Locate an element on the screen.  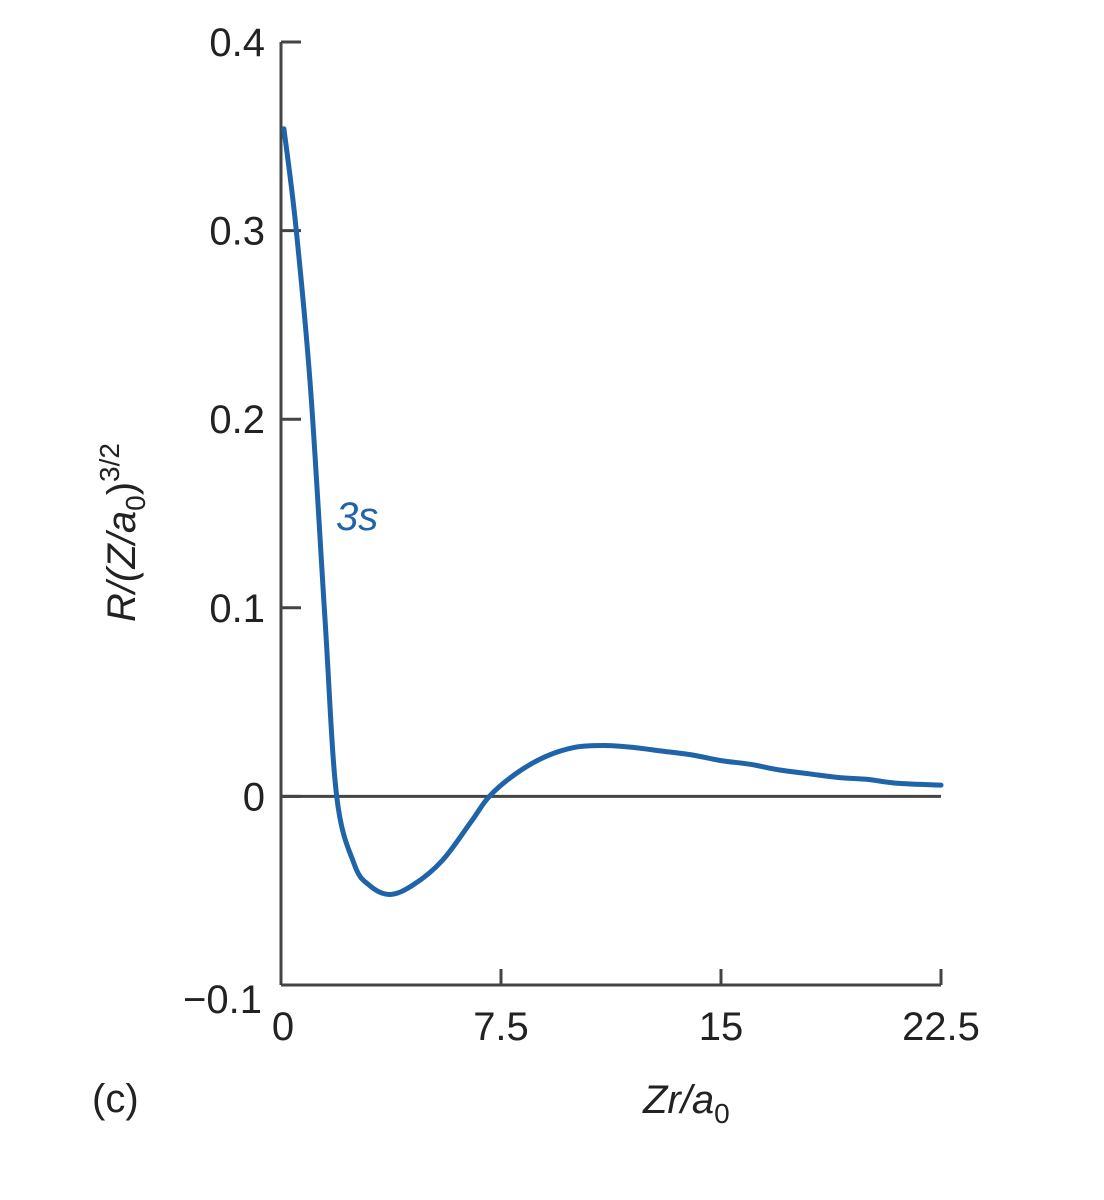
y-axis-title-sup: 3/2 is located at coordinates (109, 462).